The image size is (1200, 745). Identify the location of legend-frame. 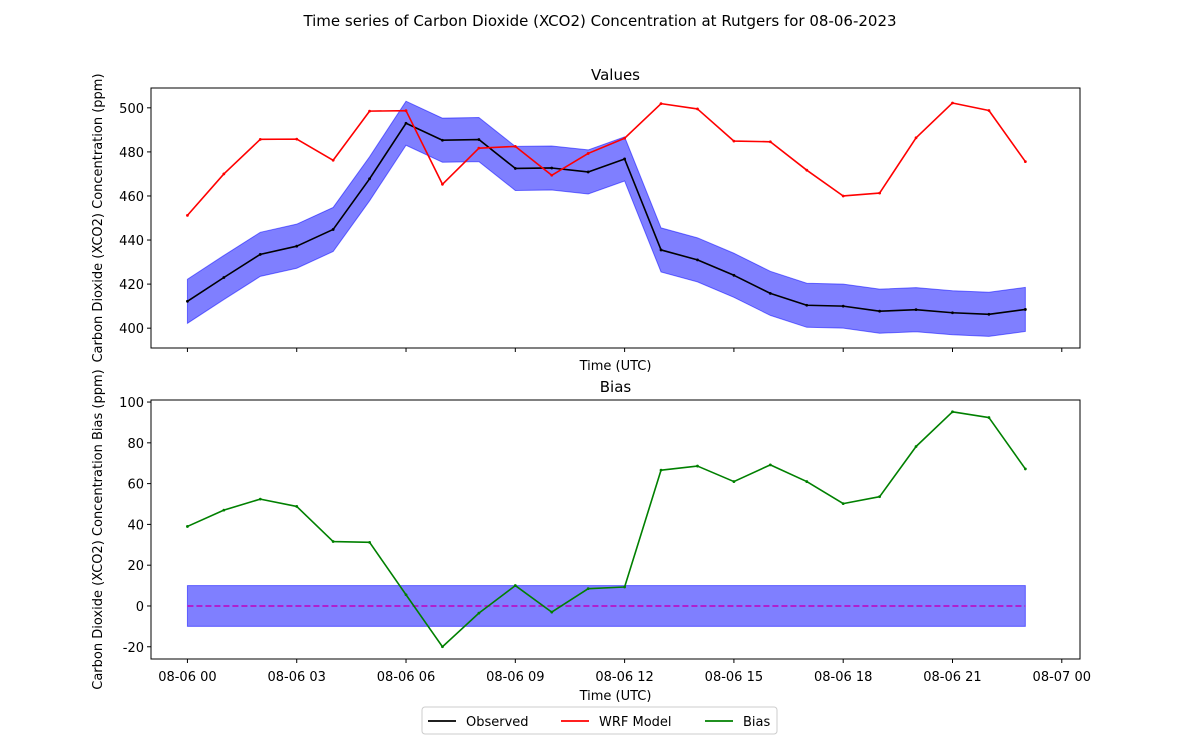
(599, 720).